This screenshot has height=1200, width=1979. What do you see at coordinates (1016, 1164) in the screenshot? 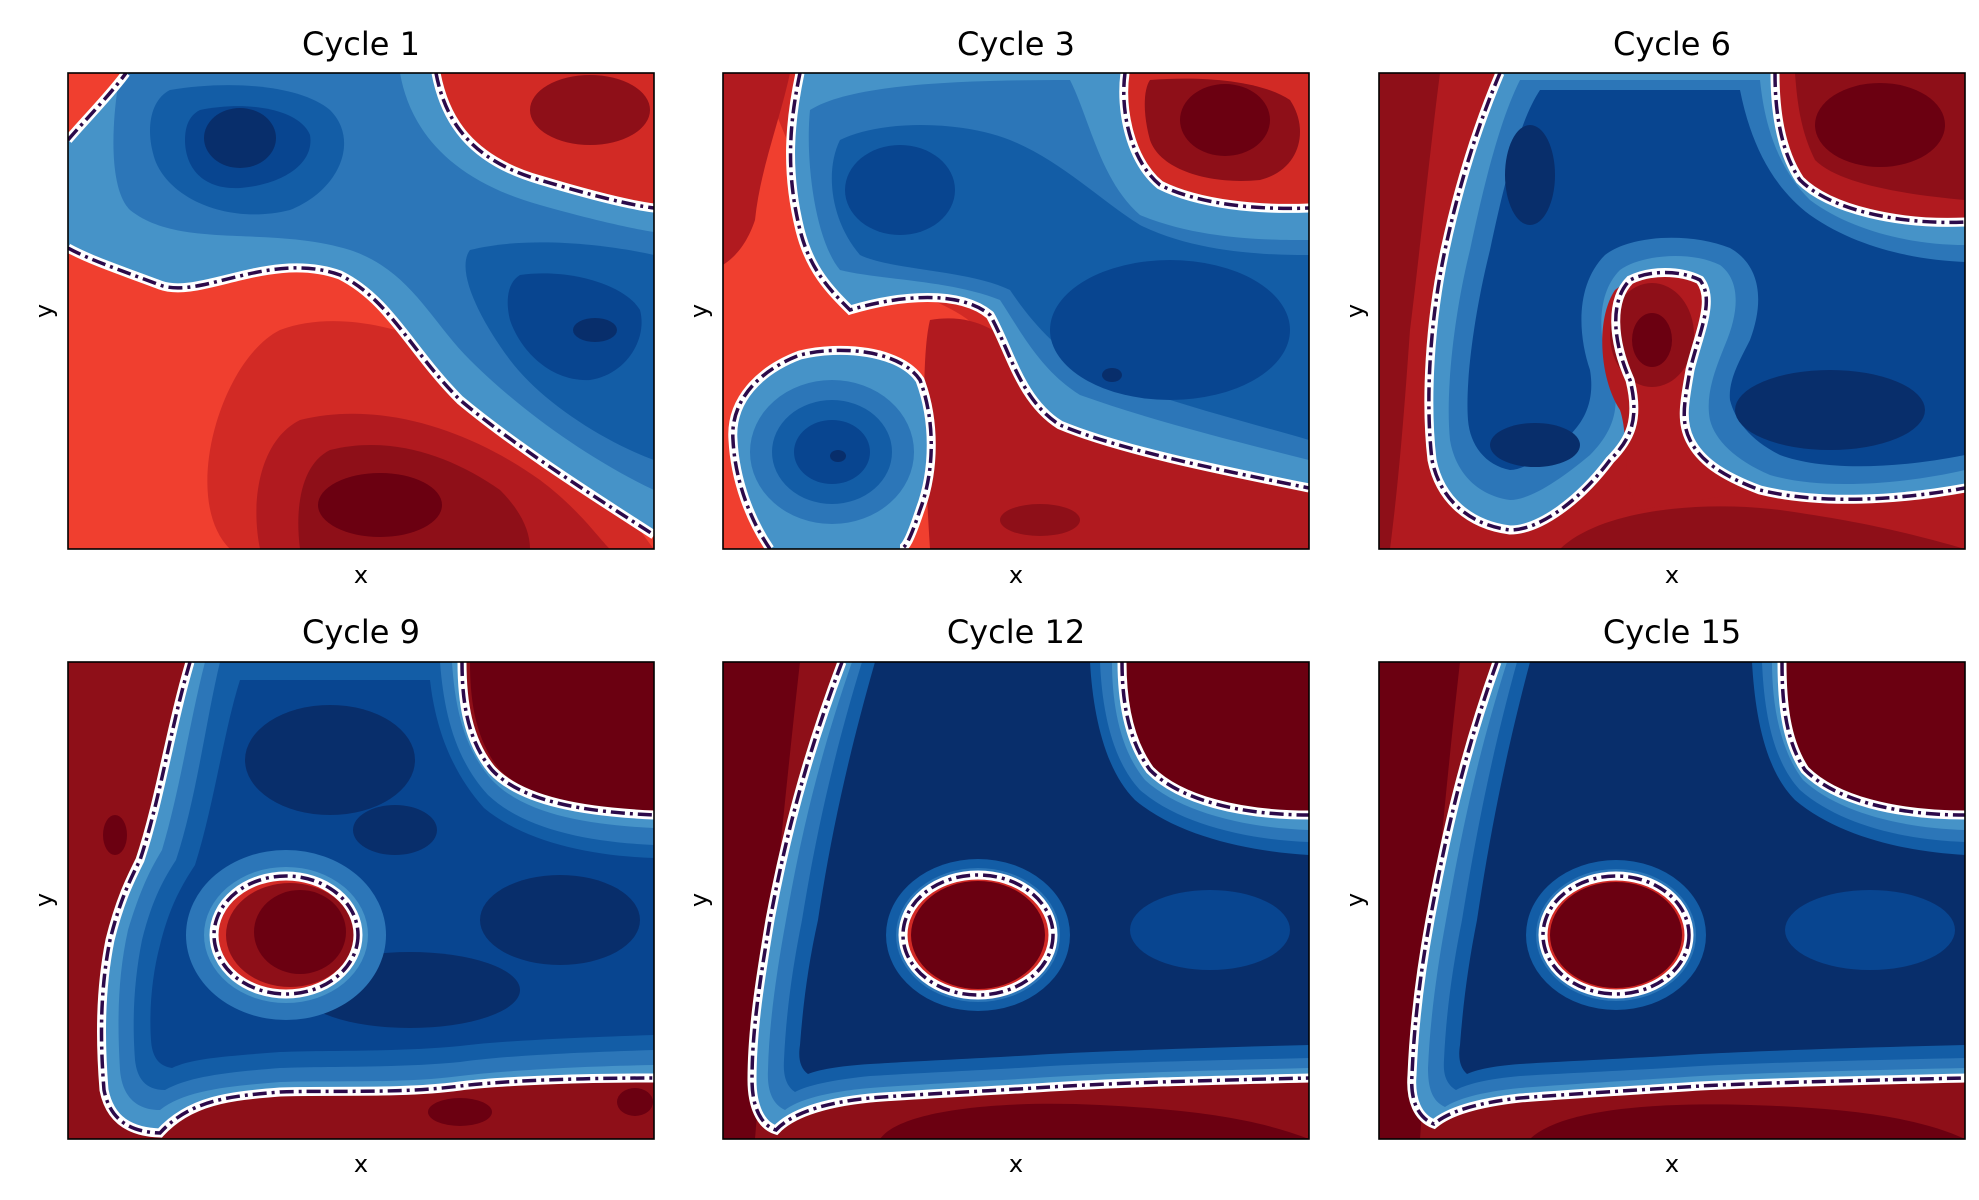
I see `x-axis-label-cycle-12: x` at bounding box center [1016, 1164].